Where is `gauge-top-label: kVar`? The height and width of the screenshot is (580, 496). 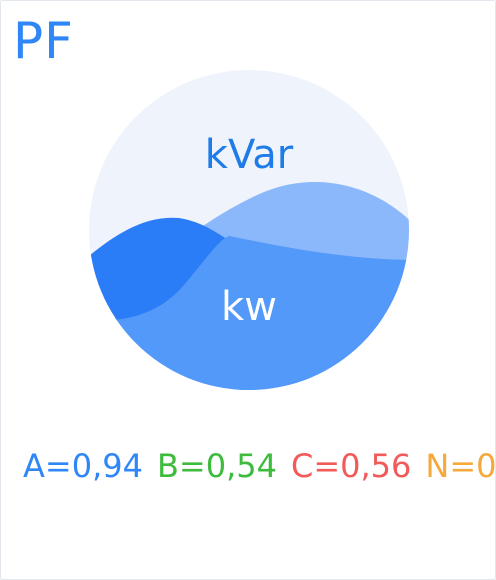 gauge-top-label: kVar is located at coordinates (249, 155).